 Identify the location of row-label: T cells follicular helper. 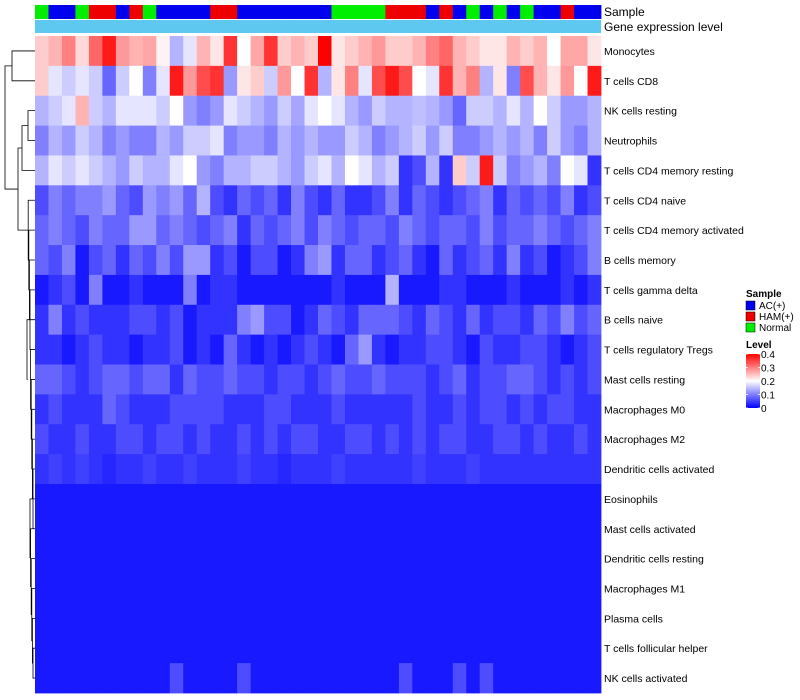
(656, 649).